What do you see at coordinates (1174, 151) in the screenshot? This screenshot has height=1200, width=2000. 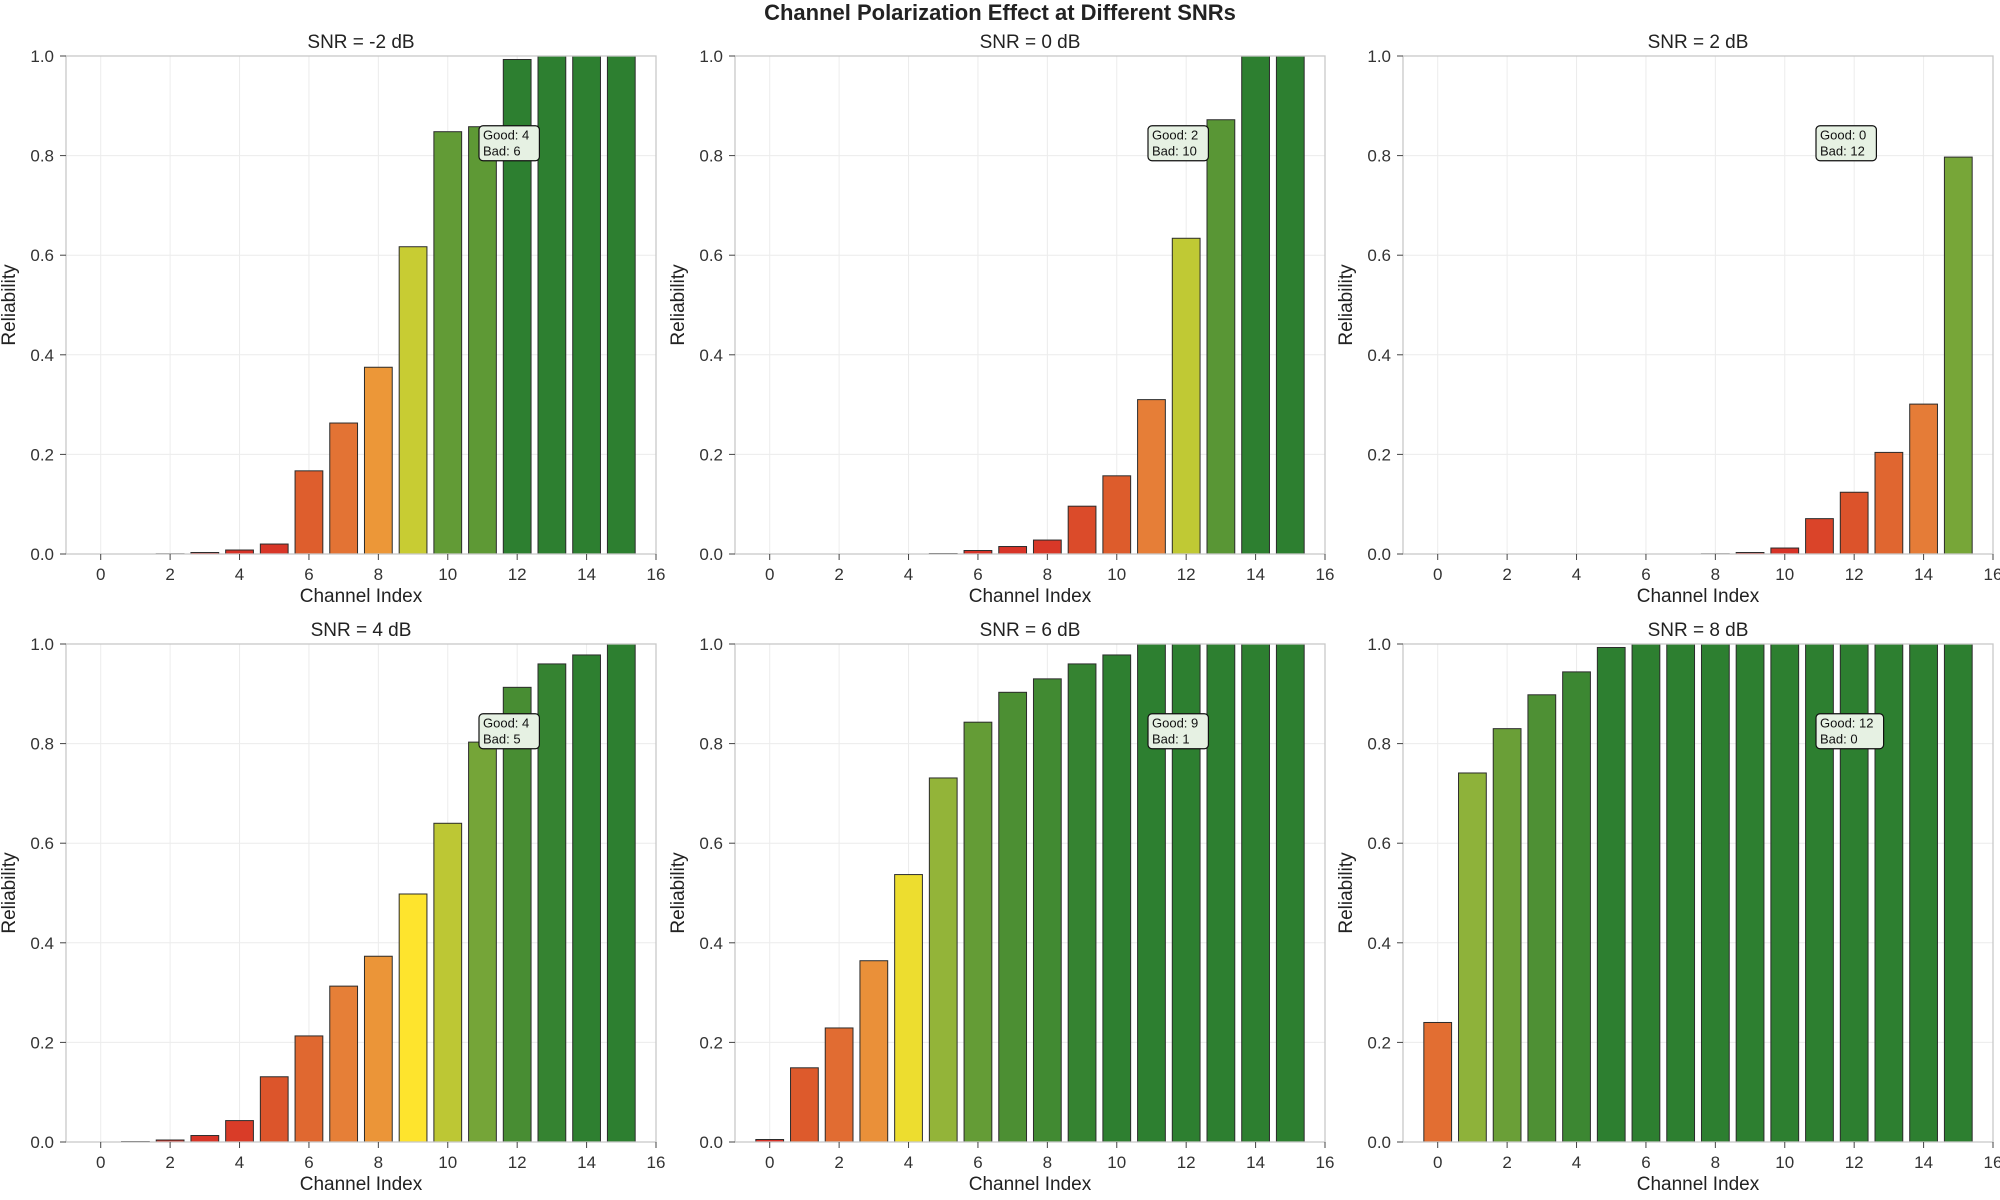 I see `annotation-text: Bad: 10` at bounding box center [1174, 151].